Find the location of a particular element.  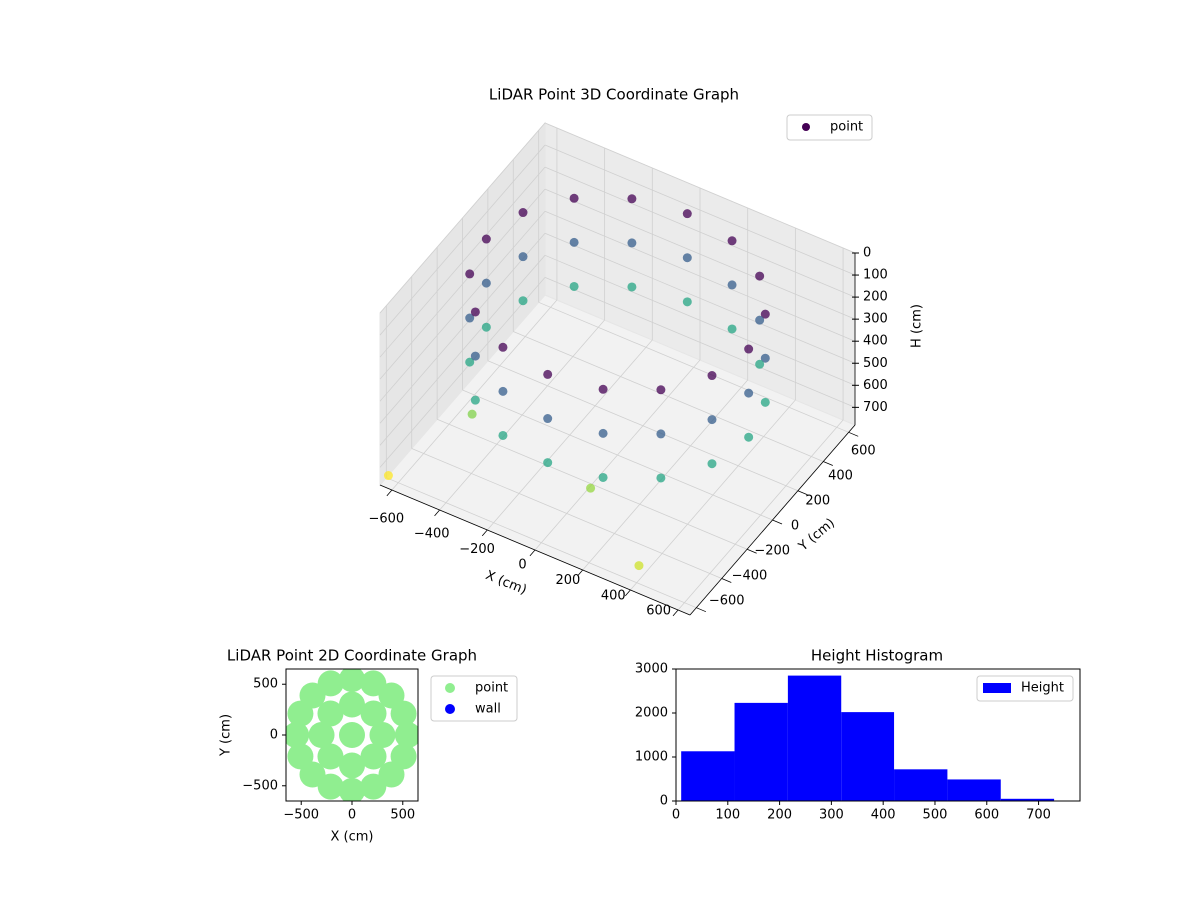

y-tick-label: 3000 is located at coordinates (651, 669).